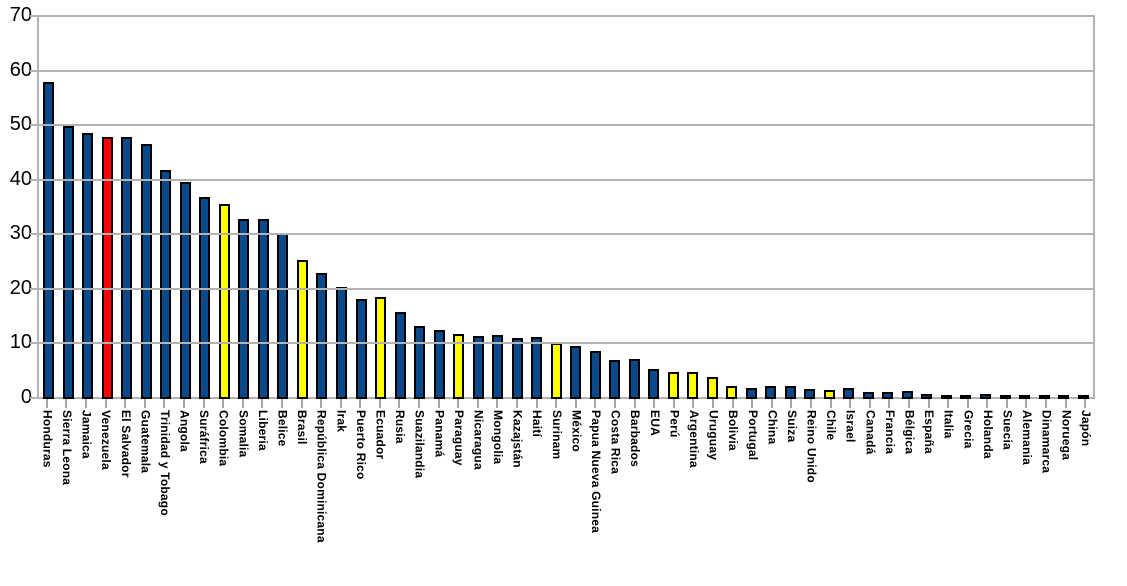 Image resolution: width=1127 pixels, height=586 pixels. What do you see at coordinates (890, 432) in the screenshot?
I see `x-label-slot: Francia` at bounding box center [890, 432].